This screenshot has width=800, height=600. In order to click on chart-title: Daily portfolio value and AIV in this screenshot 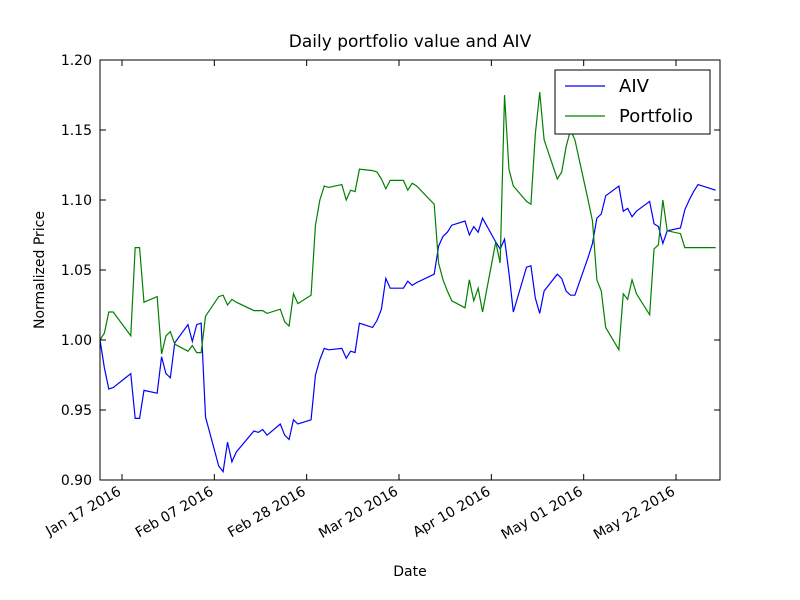, I will do `click(410, 42)`.